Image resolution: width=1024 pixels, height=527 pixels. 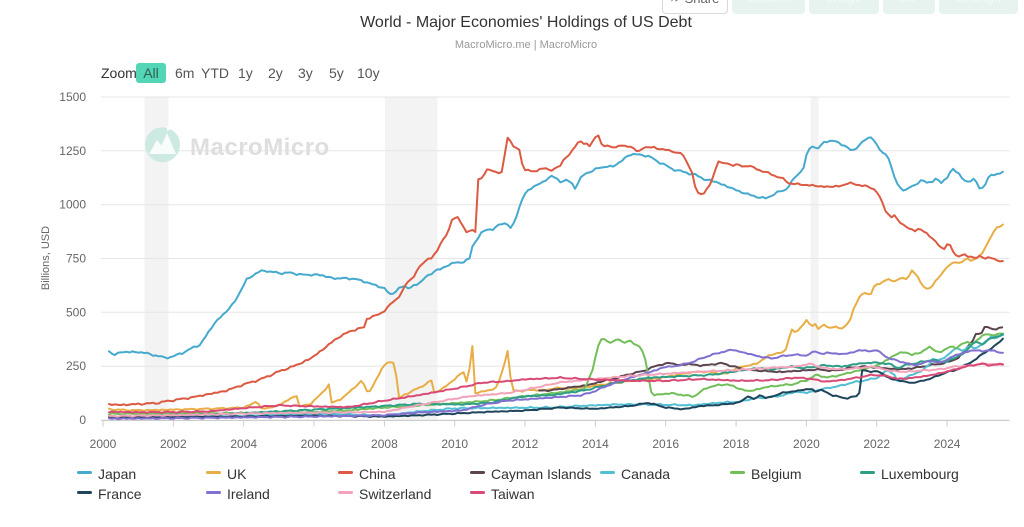 I want to click on svg-text: 1500, so click(x=72, y=97).